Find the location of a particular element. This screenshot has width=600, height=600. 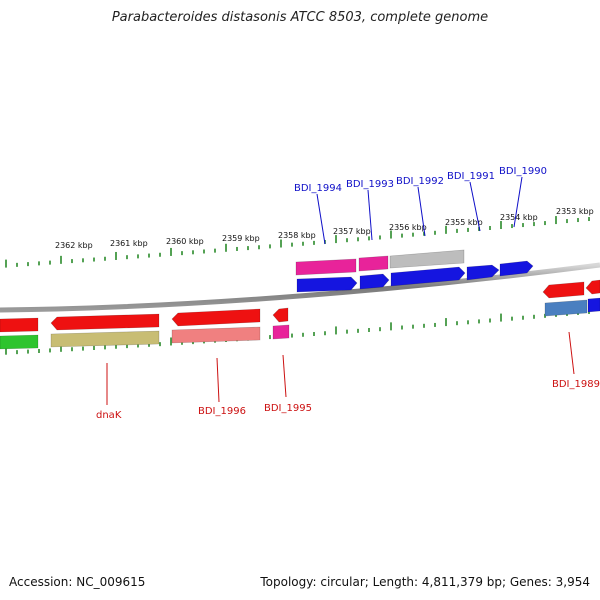

tick-label: 2356 kbp is located at coordinates (408, 227).